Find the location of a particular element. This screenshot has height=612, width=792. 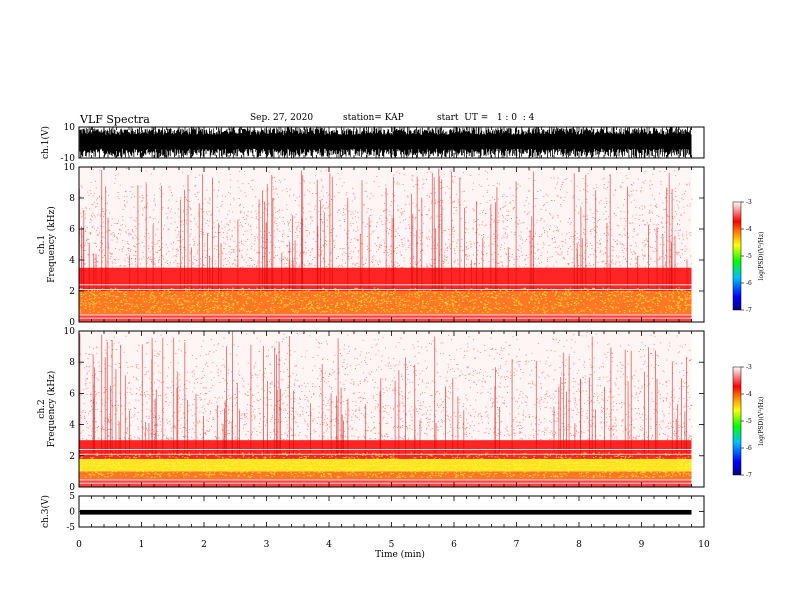

x-axis-label: Time (min) is located at coordinates (400, 554).